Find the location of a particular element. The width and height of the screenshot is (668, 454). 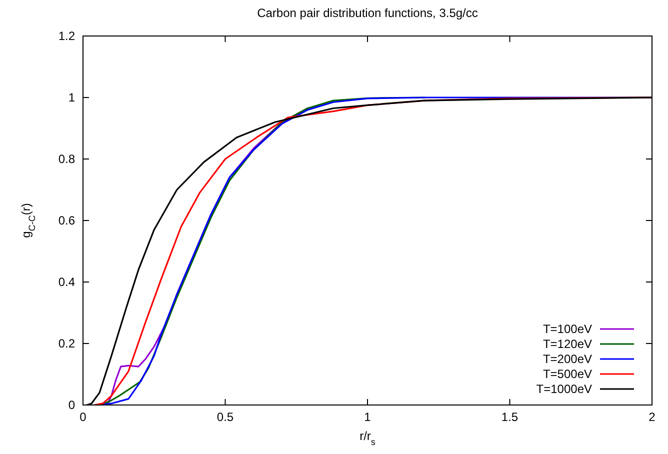

y-tick-label: 0.6 is located at coordinates (67, 221).